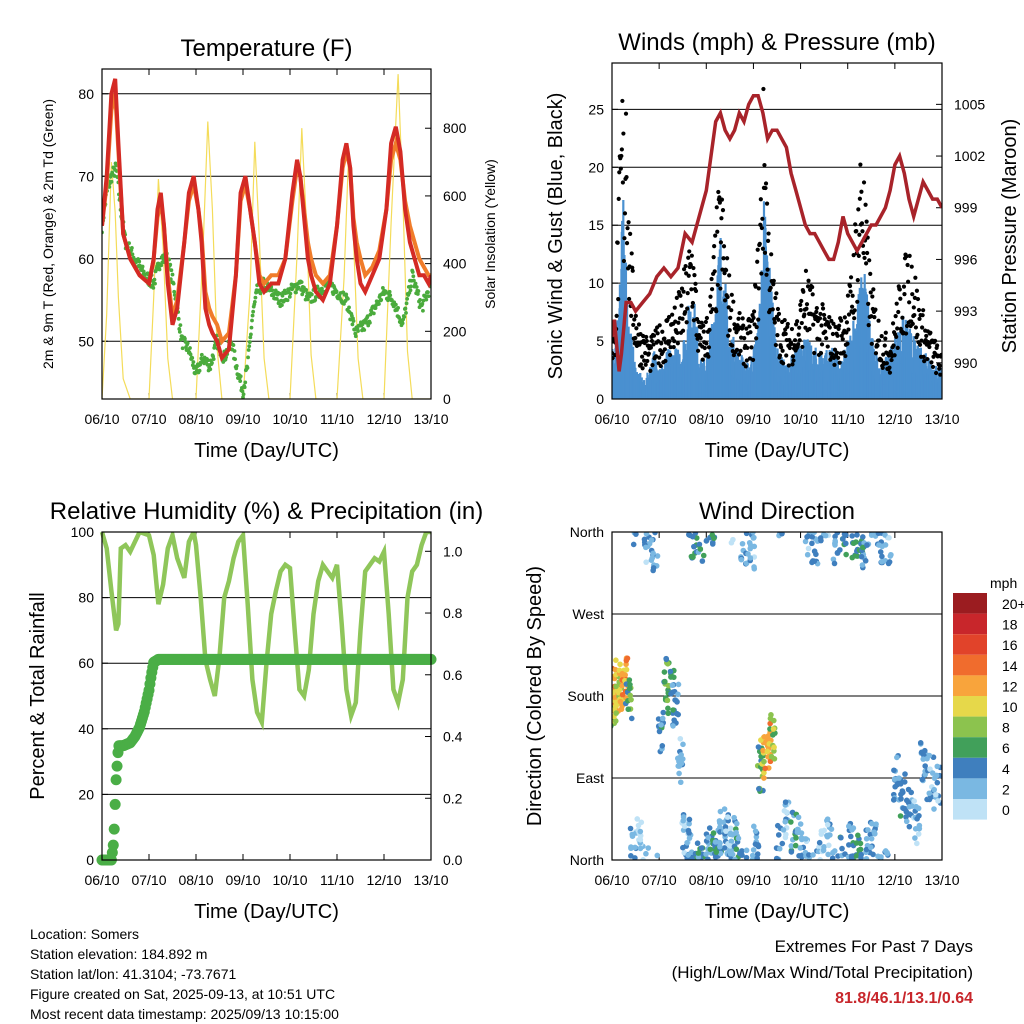 Image resolution: width=1024 pixels, height=1024 pixels. Describe the element at coordinates (455, 264) in the screenshot. I see `y-right-tick-label: 400` at that location.